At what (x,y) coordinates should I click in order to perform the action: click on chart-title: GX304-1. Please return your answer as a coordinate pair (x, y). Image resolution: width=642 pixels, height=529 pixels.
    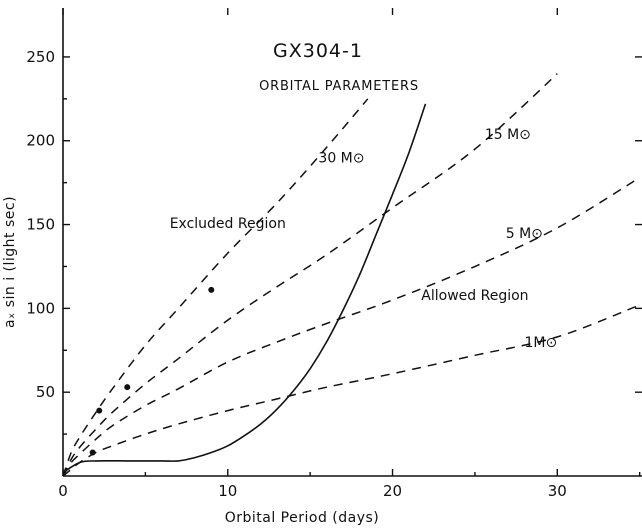
    Looking at the image, I should click on (318, 51).